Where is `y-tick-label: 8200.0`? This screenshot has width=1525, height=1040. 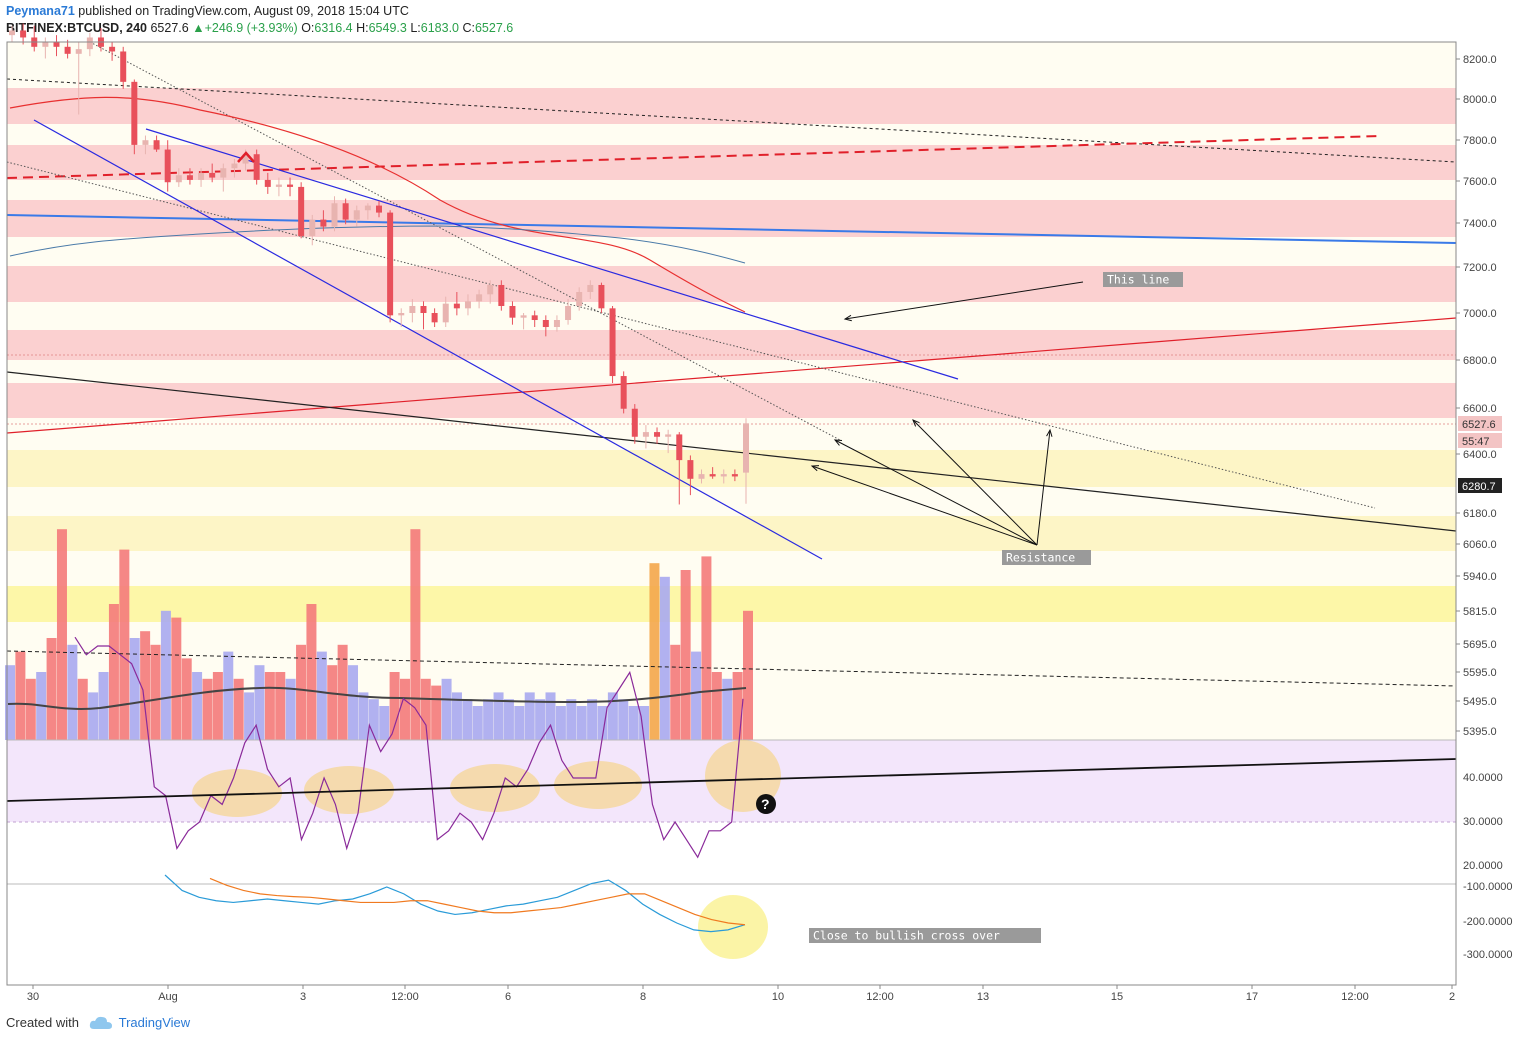 y-tick-label: 8200.0 is located at coordinates (1480, 60).